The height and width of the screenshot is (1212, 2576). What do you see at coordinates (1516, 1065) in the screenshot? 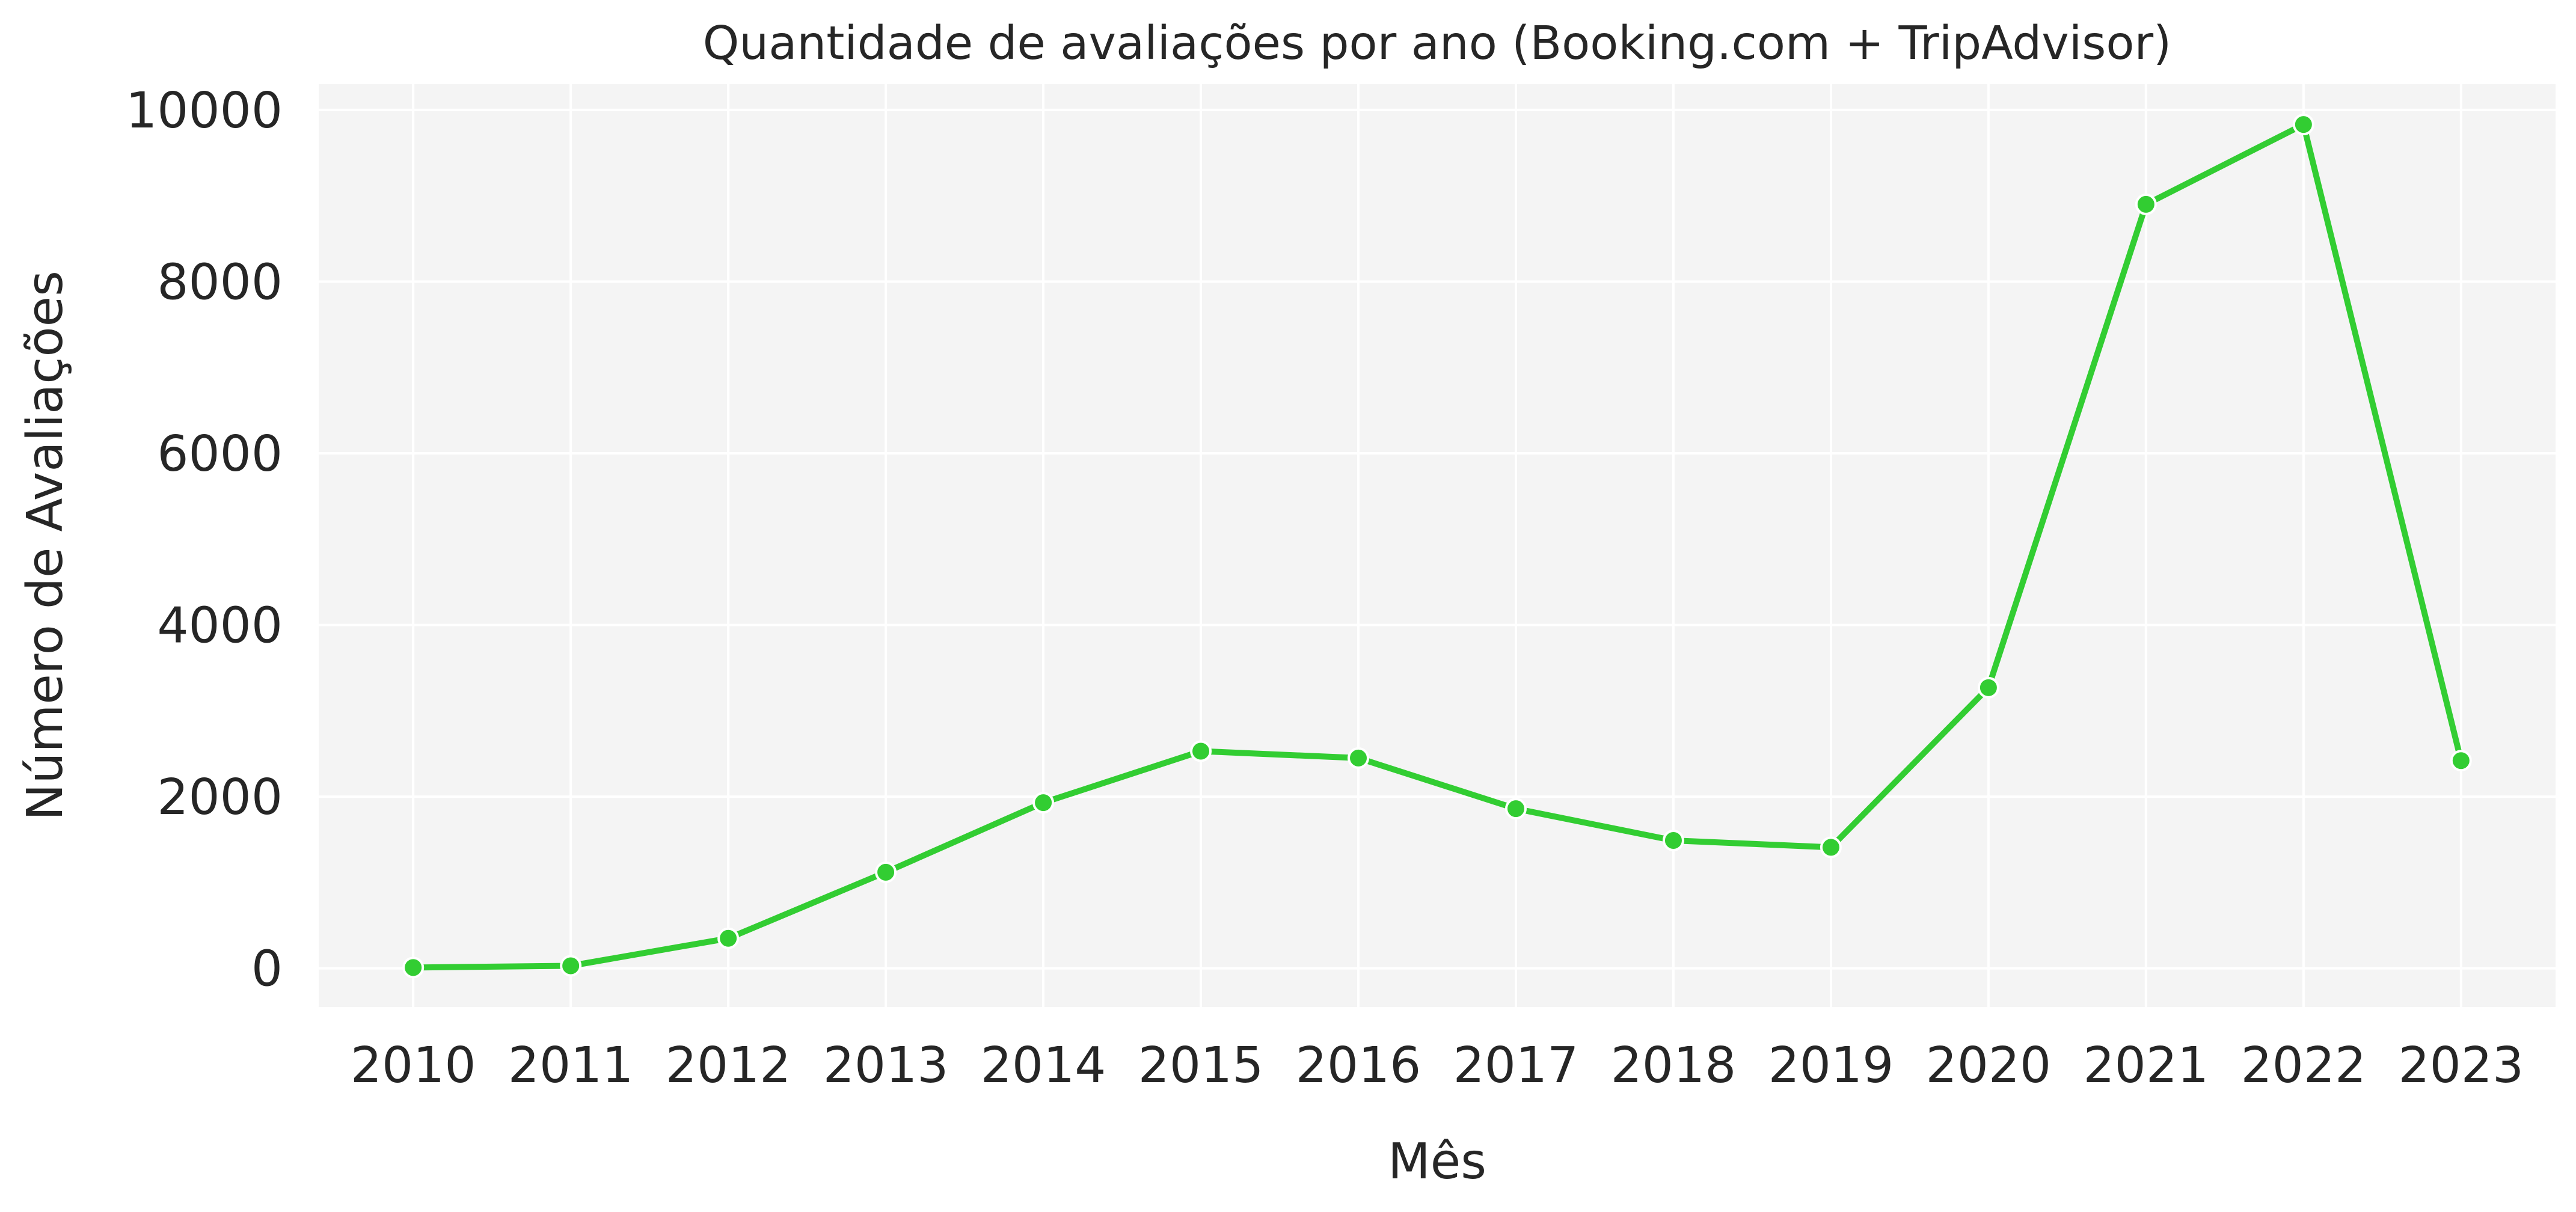
I see `x-tick-label: 2017` at bounding box center [1516, 1065].